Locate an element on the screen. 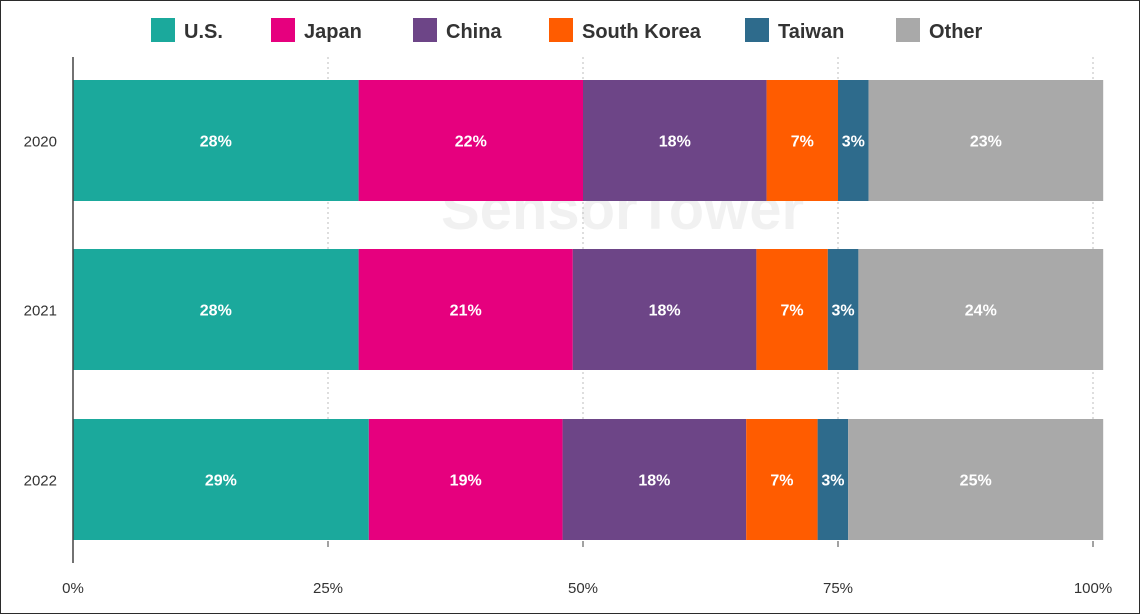 The height and width of the screenshot is (614, 1140). legend-label: Japan is located at coordinates (333, 32).